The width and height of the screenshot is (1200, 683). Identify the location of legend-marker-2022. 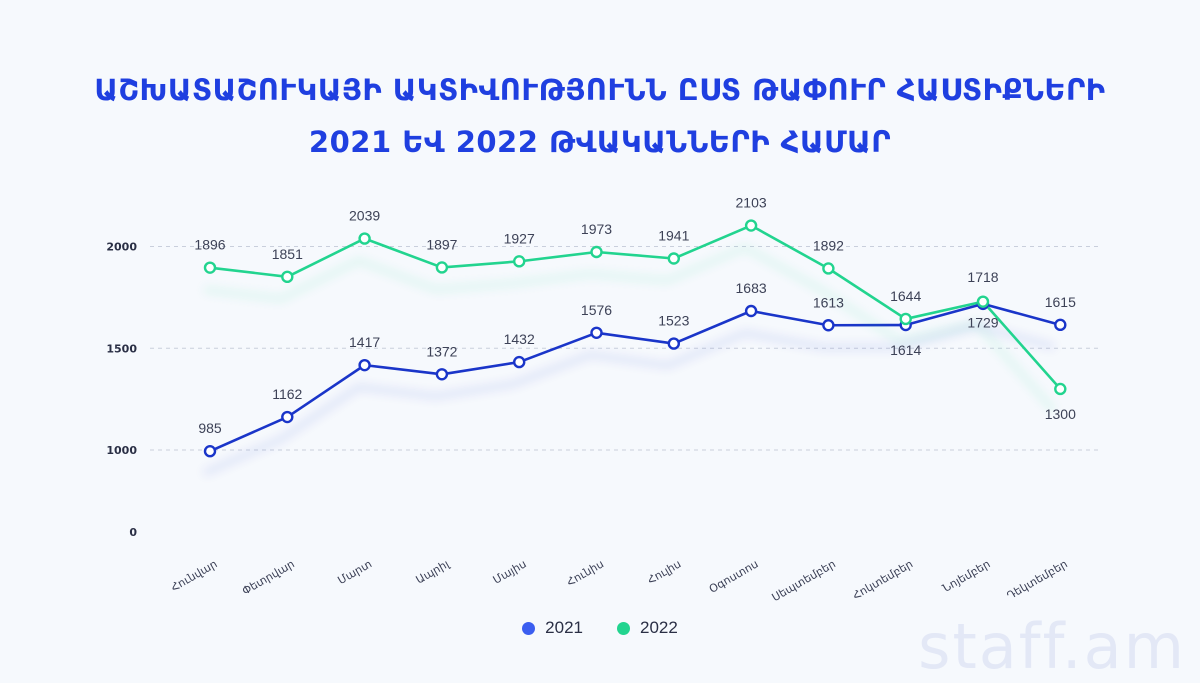
(623, 628).